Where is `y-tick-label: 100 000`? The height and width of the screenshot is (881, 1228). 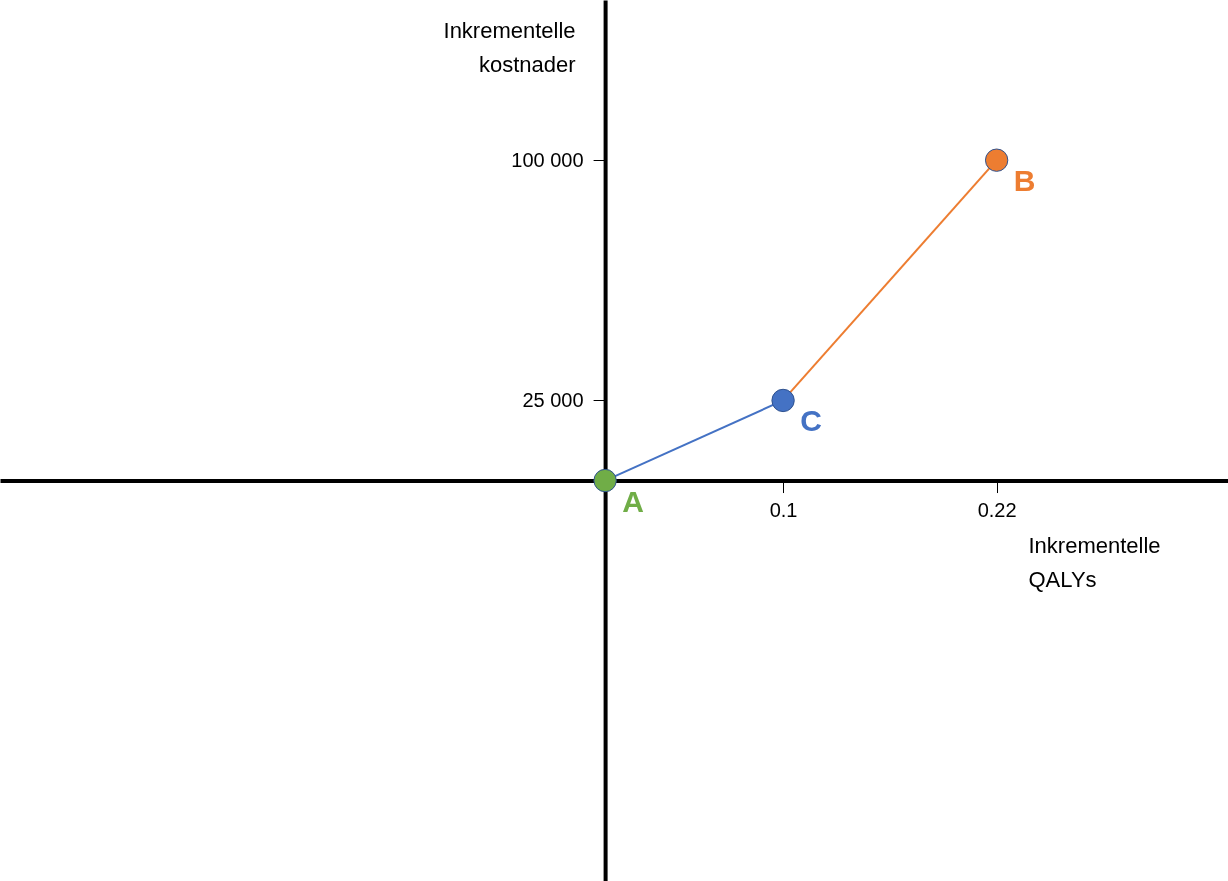 y-tick-label: 100 000 is located at coordinates (547, 159).